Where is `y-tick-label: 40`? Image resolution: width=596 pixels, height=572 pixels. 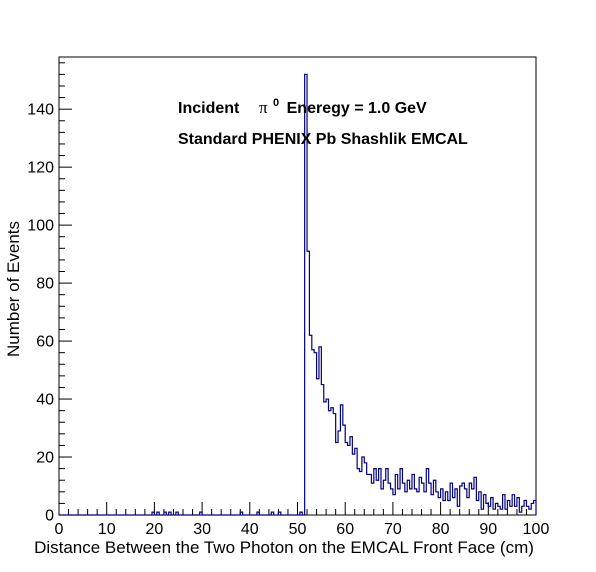 y-tick-label: 40 is located at coordinates (45, 400).